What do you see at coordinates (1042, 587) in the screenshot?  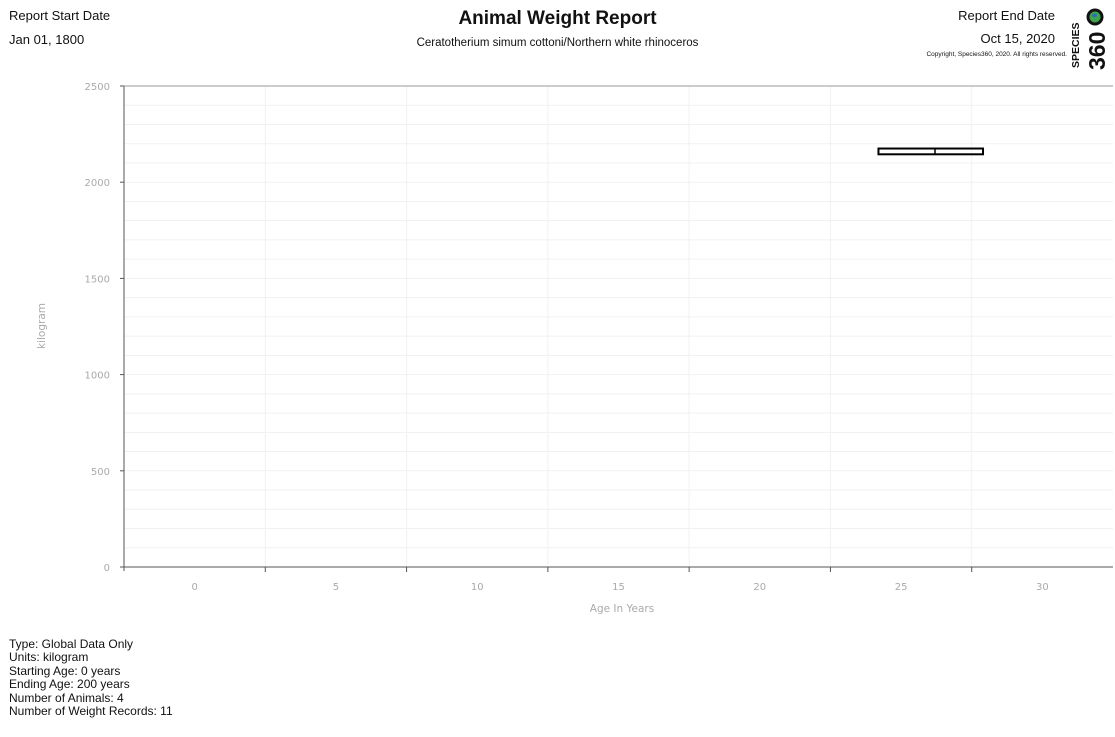 I see `x-tick-label: 30` at bounding box center [1042, 587].